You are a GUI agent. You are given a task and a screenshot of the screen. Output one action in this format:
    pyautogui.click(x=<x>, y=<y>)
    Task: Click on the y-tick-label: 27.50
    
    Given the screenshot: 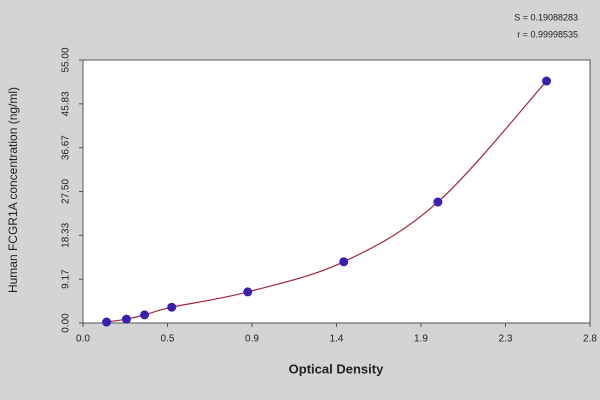 What is the action you would take?
    pyautogui.click(x=66, y=191)
    